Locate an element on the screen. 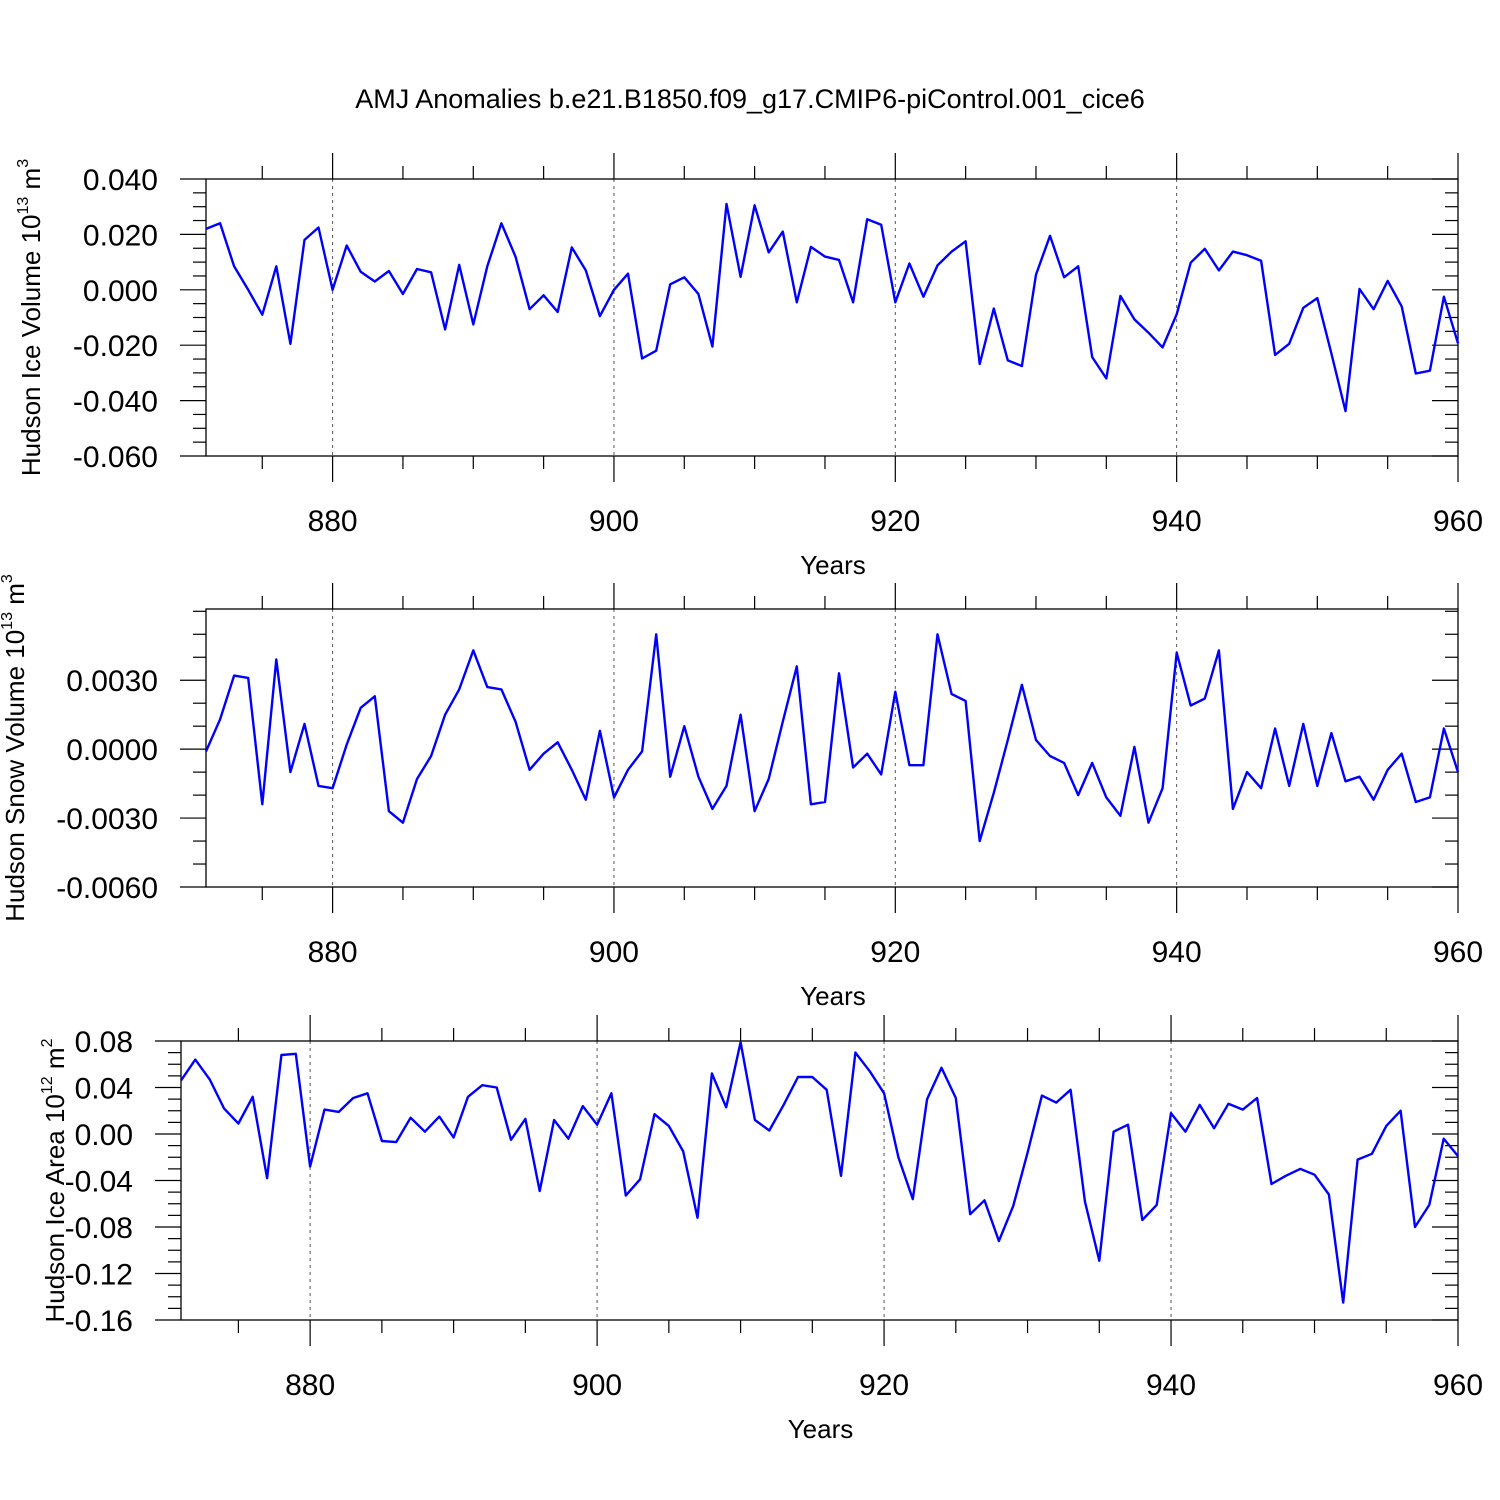 The image size is (1500, 1500). y-tick-label: 0.00 is located at coordinates (104, 1135).